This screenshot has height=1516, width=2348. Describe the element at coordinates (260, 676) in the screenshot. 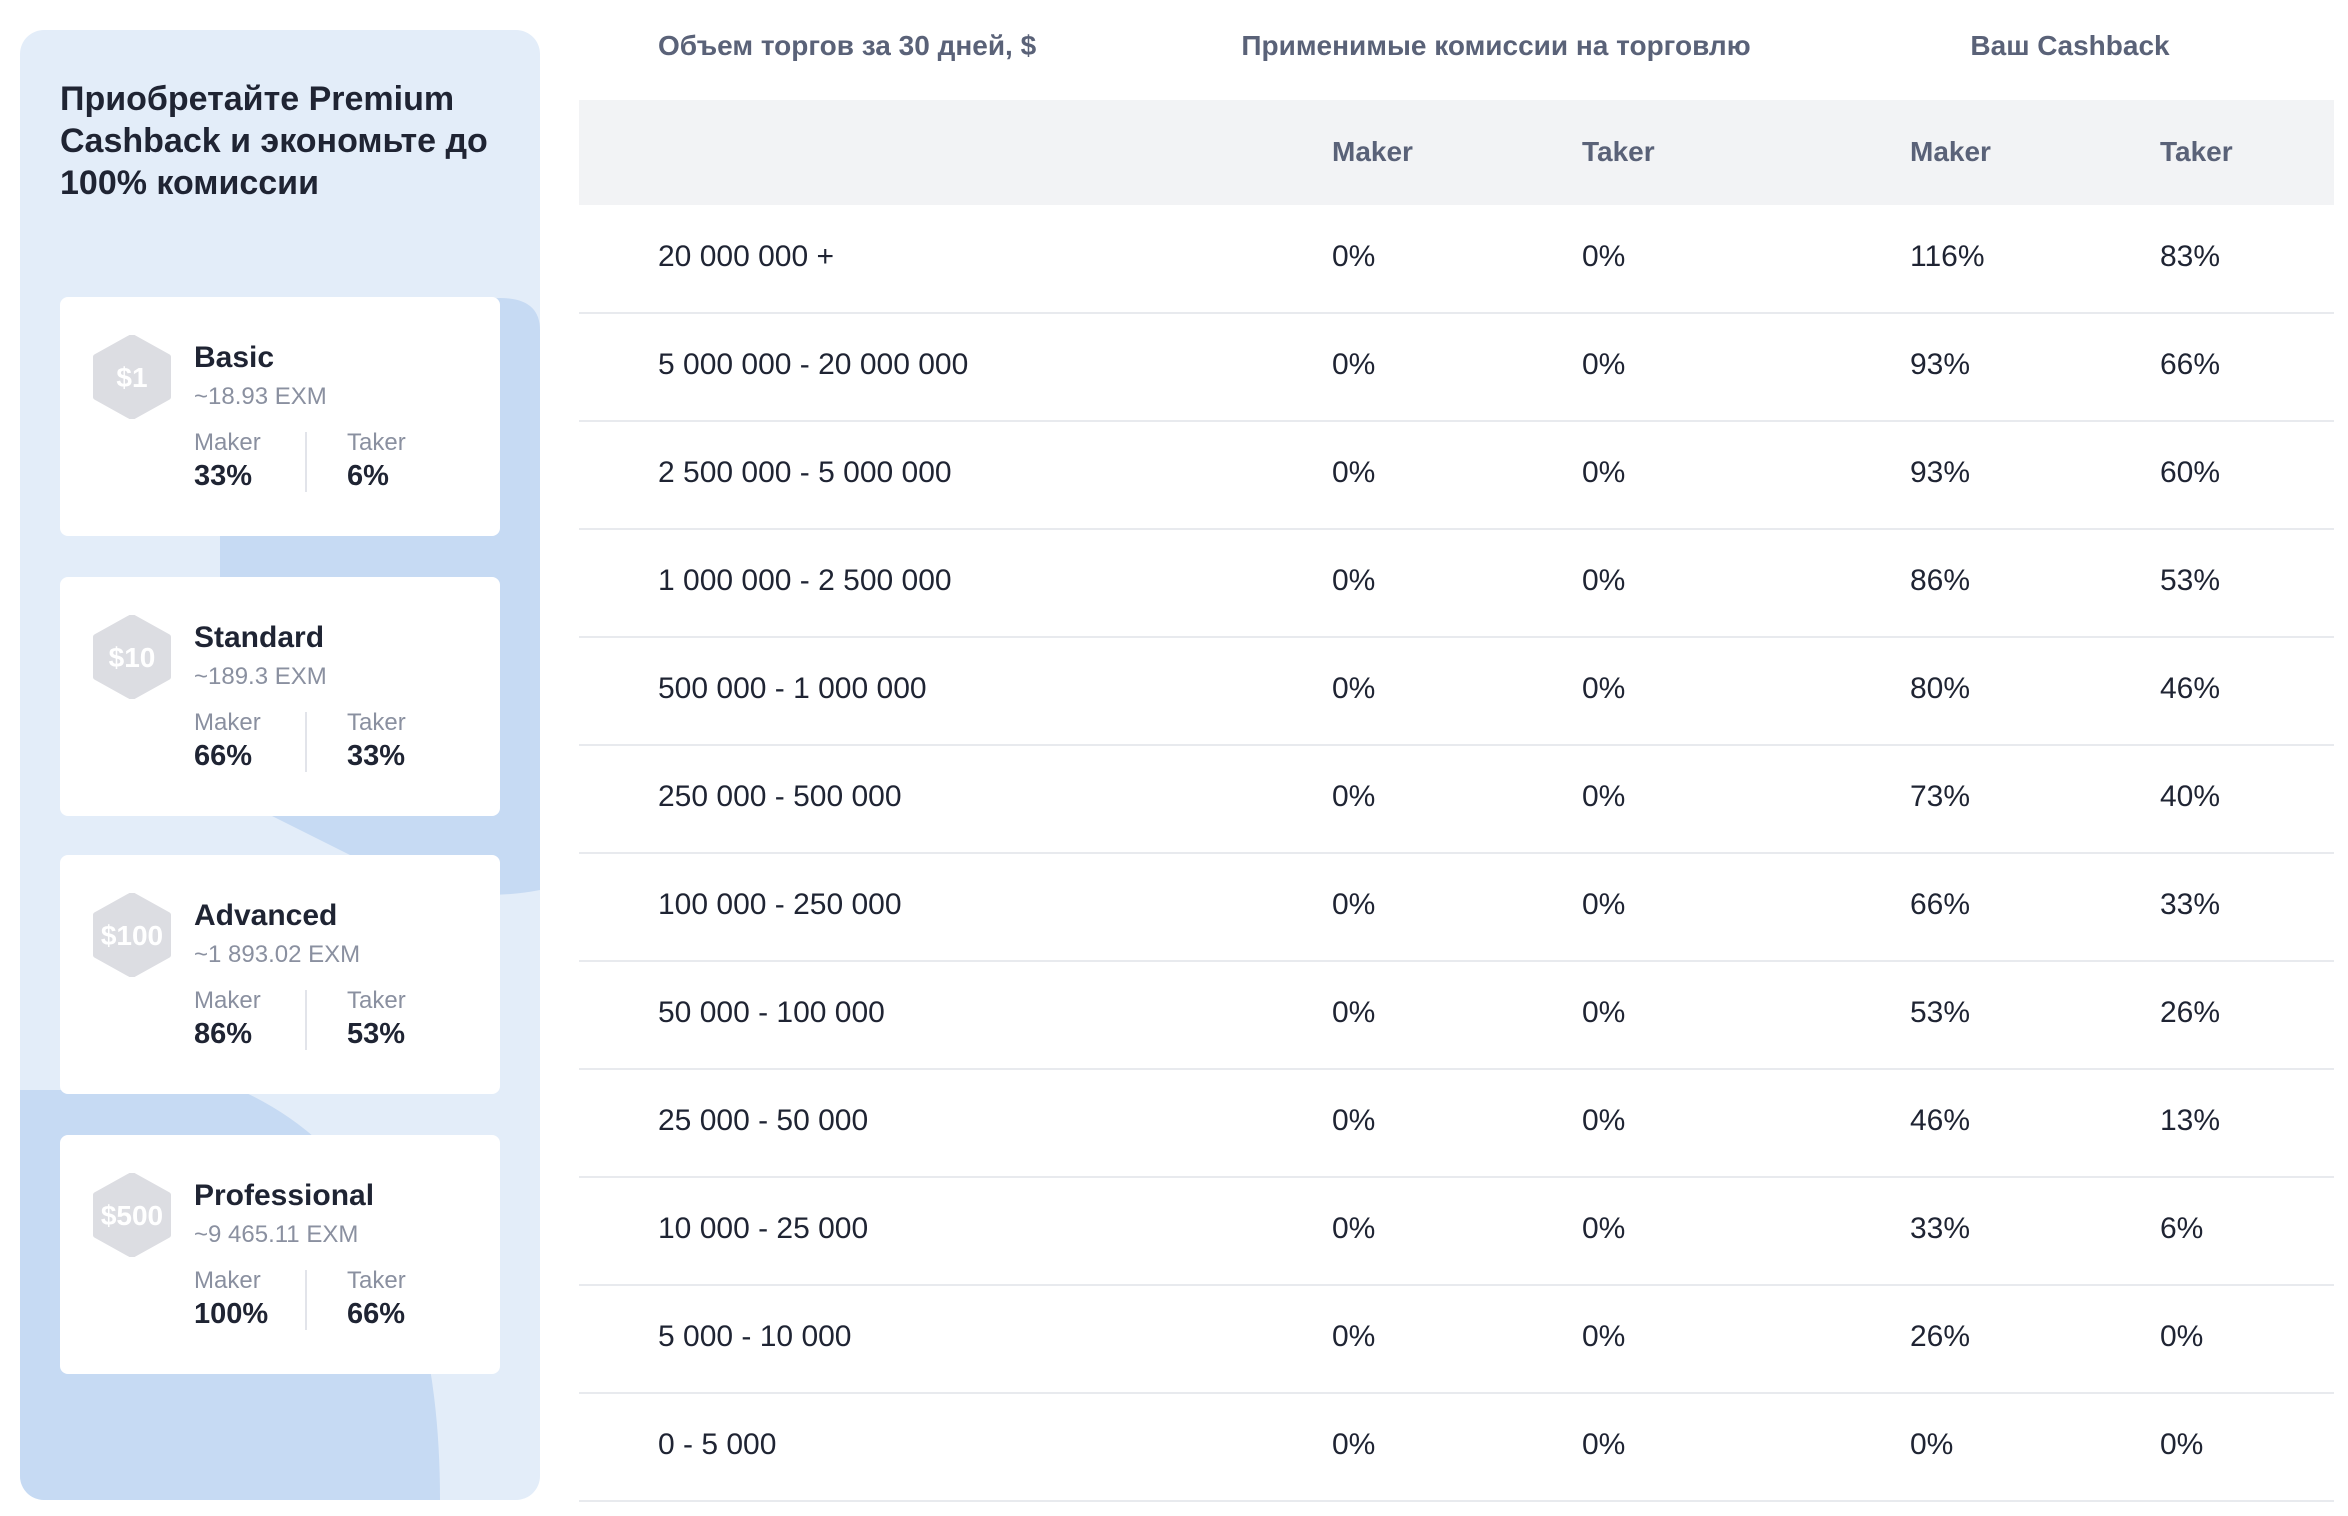

I see `plan-price: ~189.3 EXM` at that location.